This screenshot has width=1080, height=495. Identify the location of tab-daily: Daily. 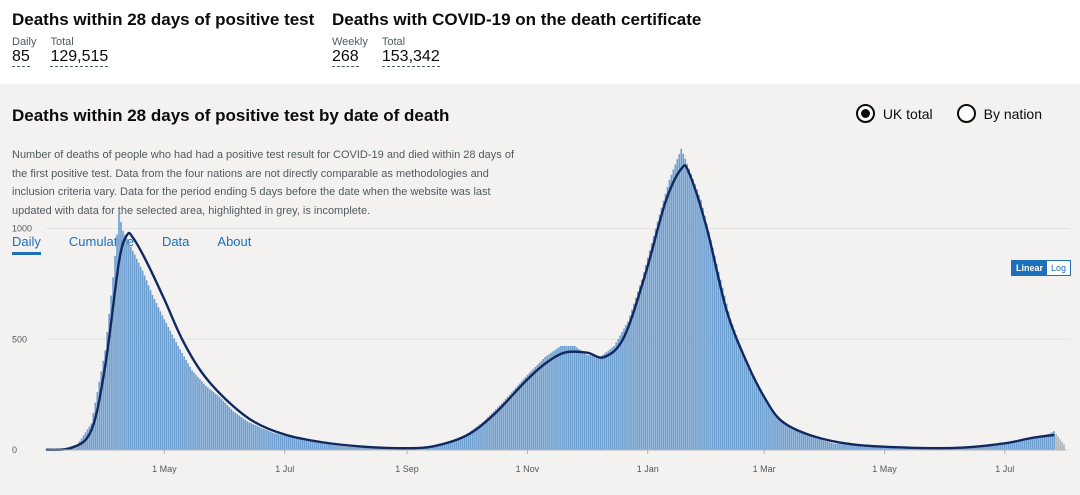
(26, 244).